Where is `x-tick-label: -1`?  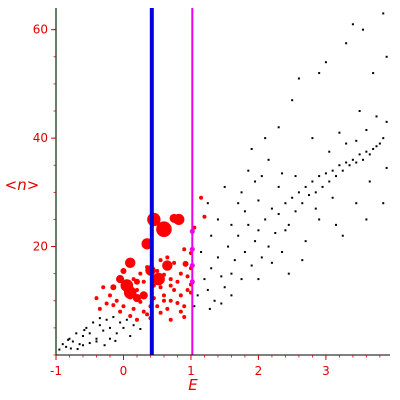
x-tick-label: -1 is located at coordinates (56, 371).